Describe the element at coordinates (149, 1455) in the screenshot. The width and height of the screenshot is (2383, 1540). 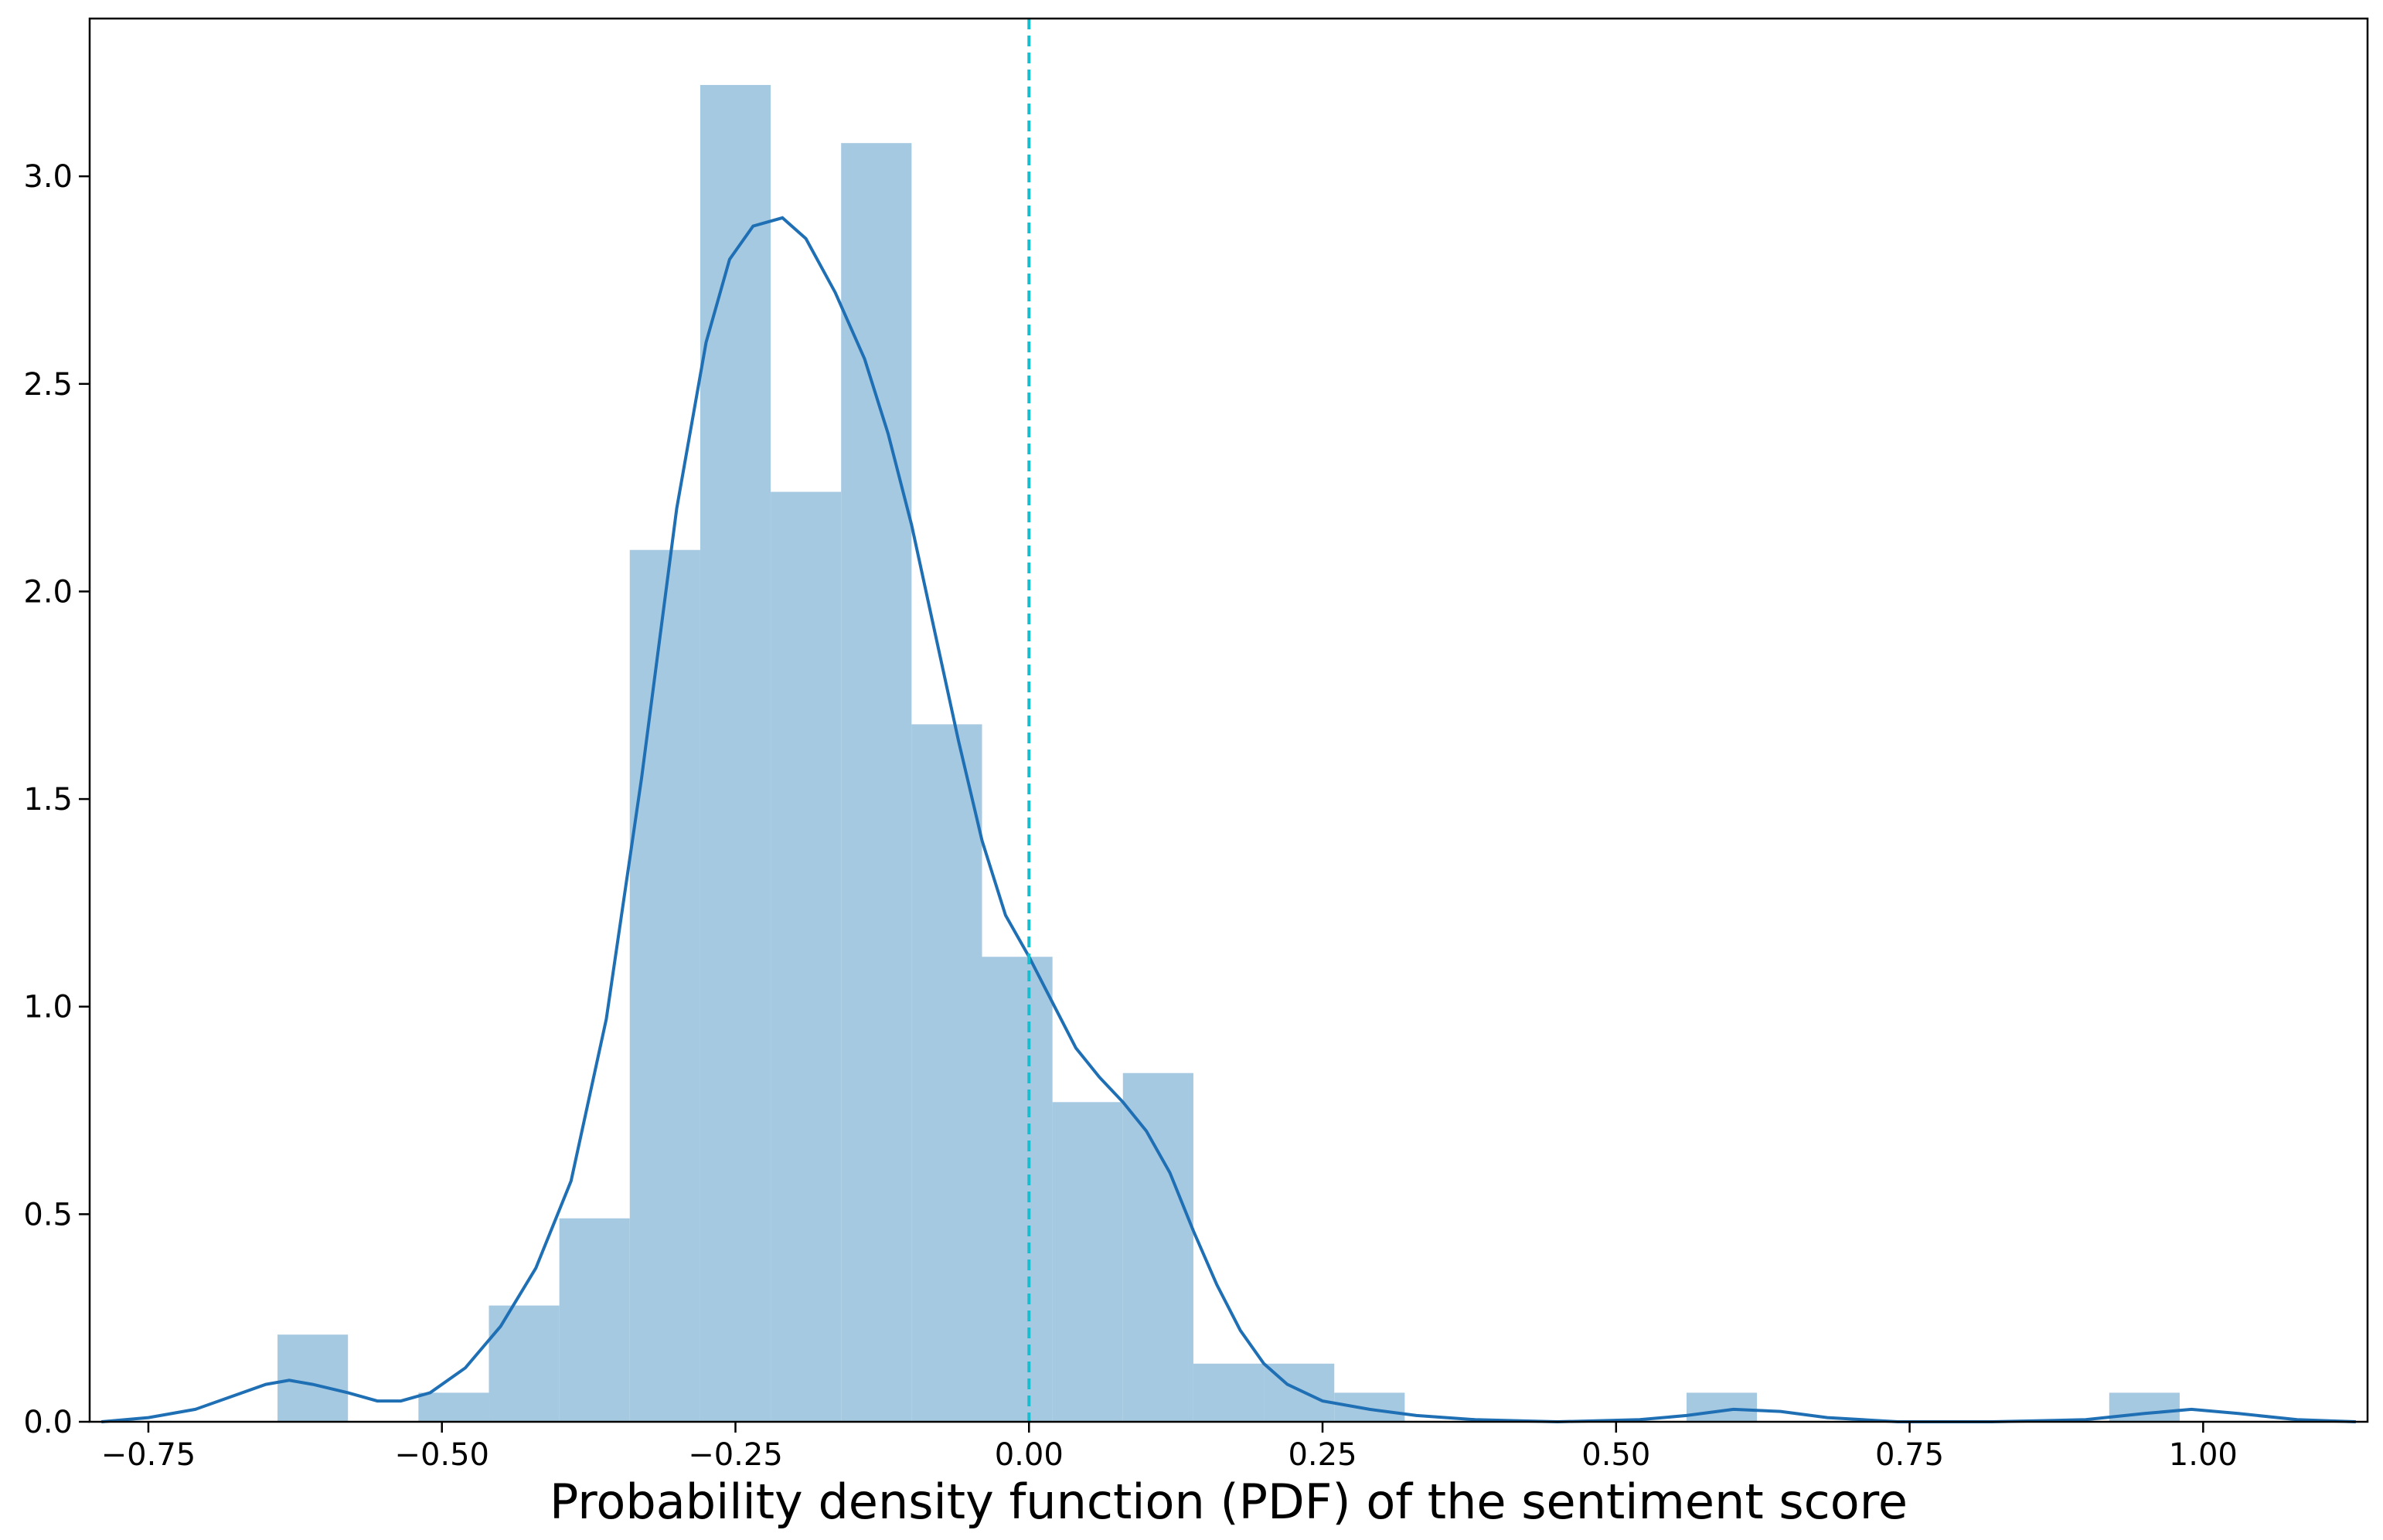
I see `x-tick-label: −0.75` at that location.